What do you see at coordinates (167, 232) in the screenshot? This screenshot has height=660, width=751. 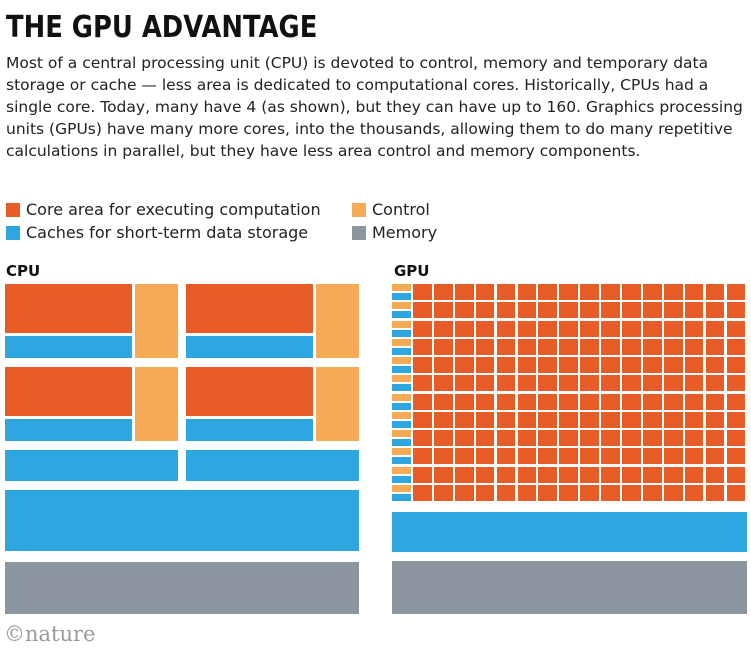 I see `legend-label-cache: Caches for short-term data storage` at bounding box center [167, 232].